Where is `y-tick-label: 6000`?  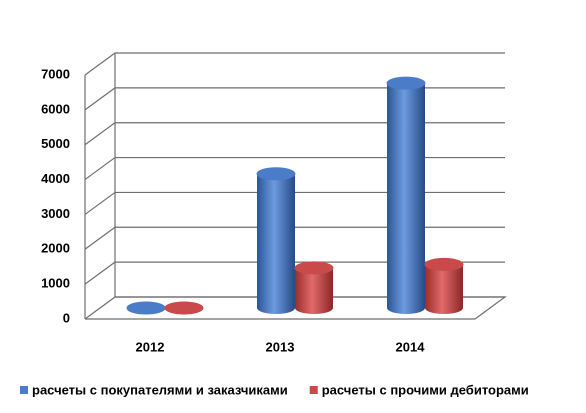 y-tick-label: 6000 is located at coordinates (55, 108).